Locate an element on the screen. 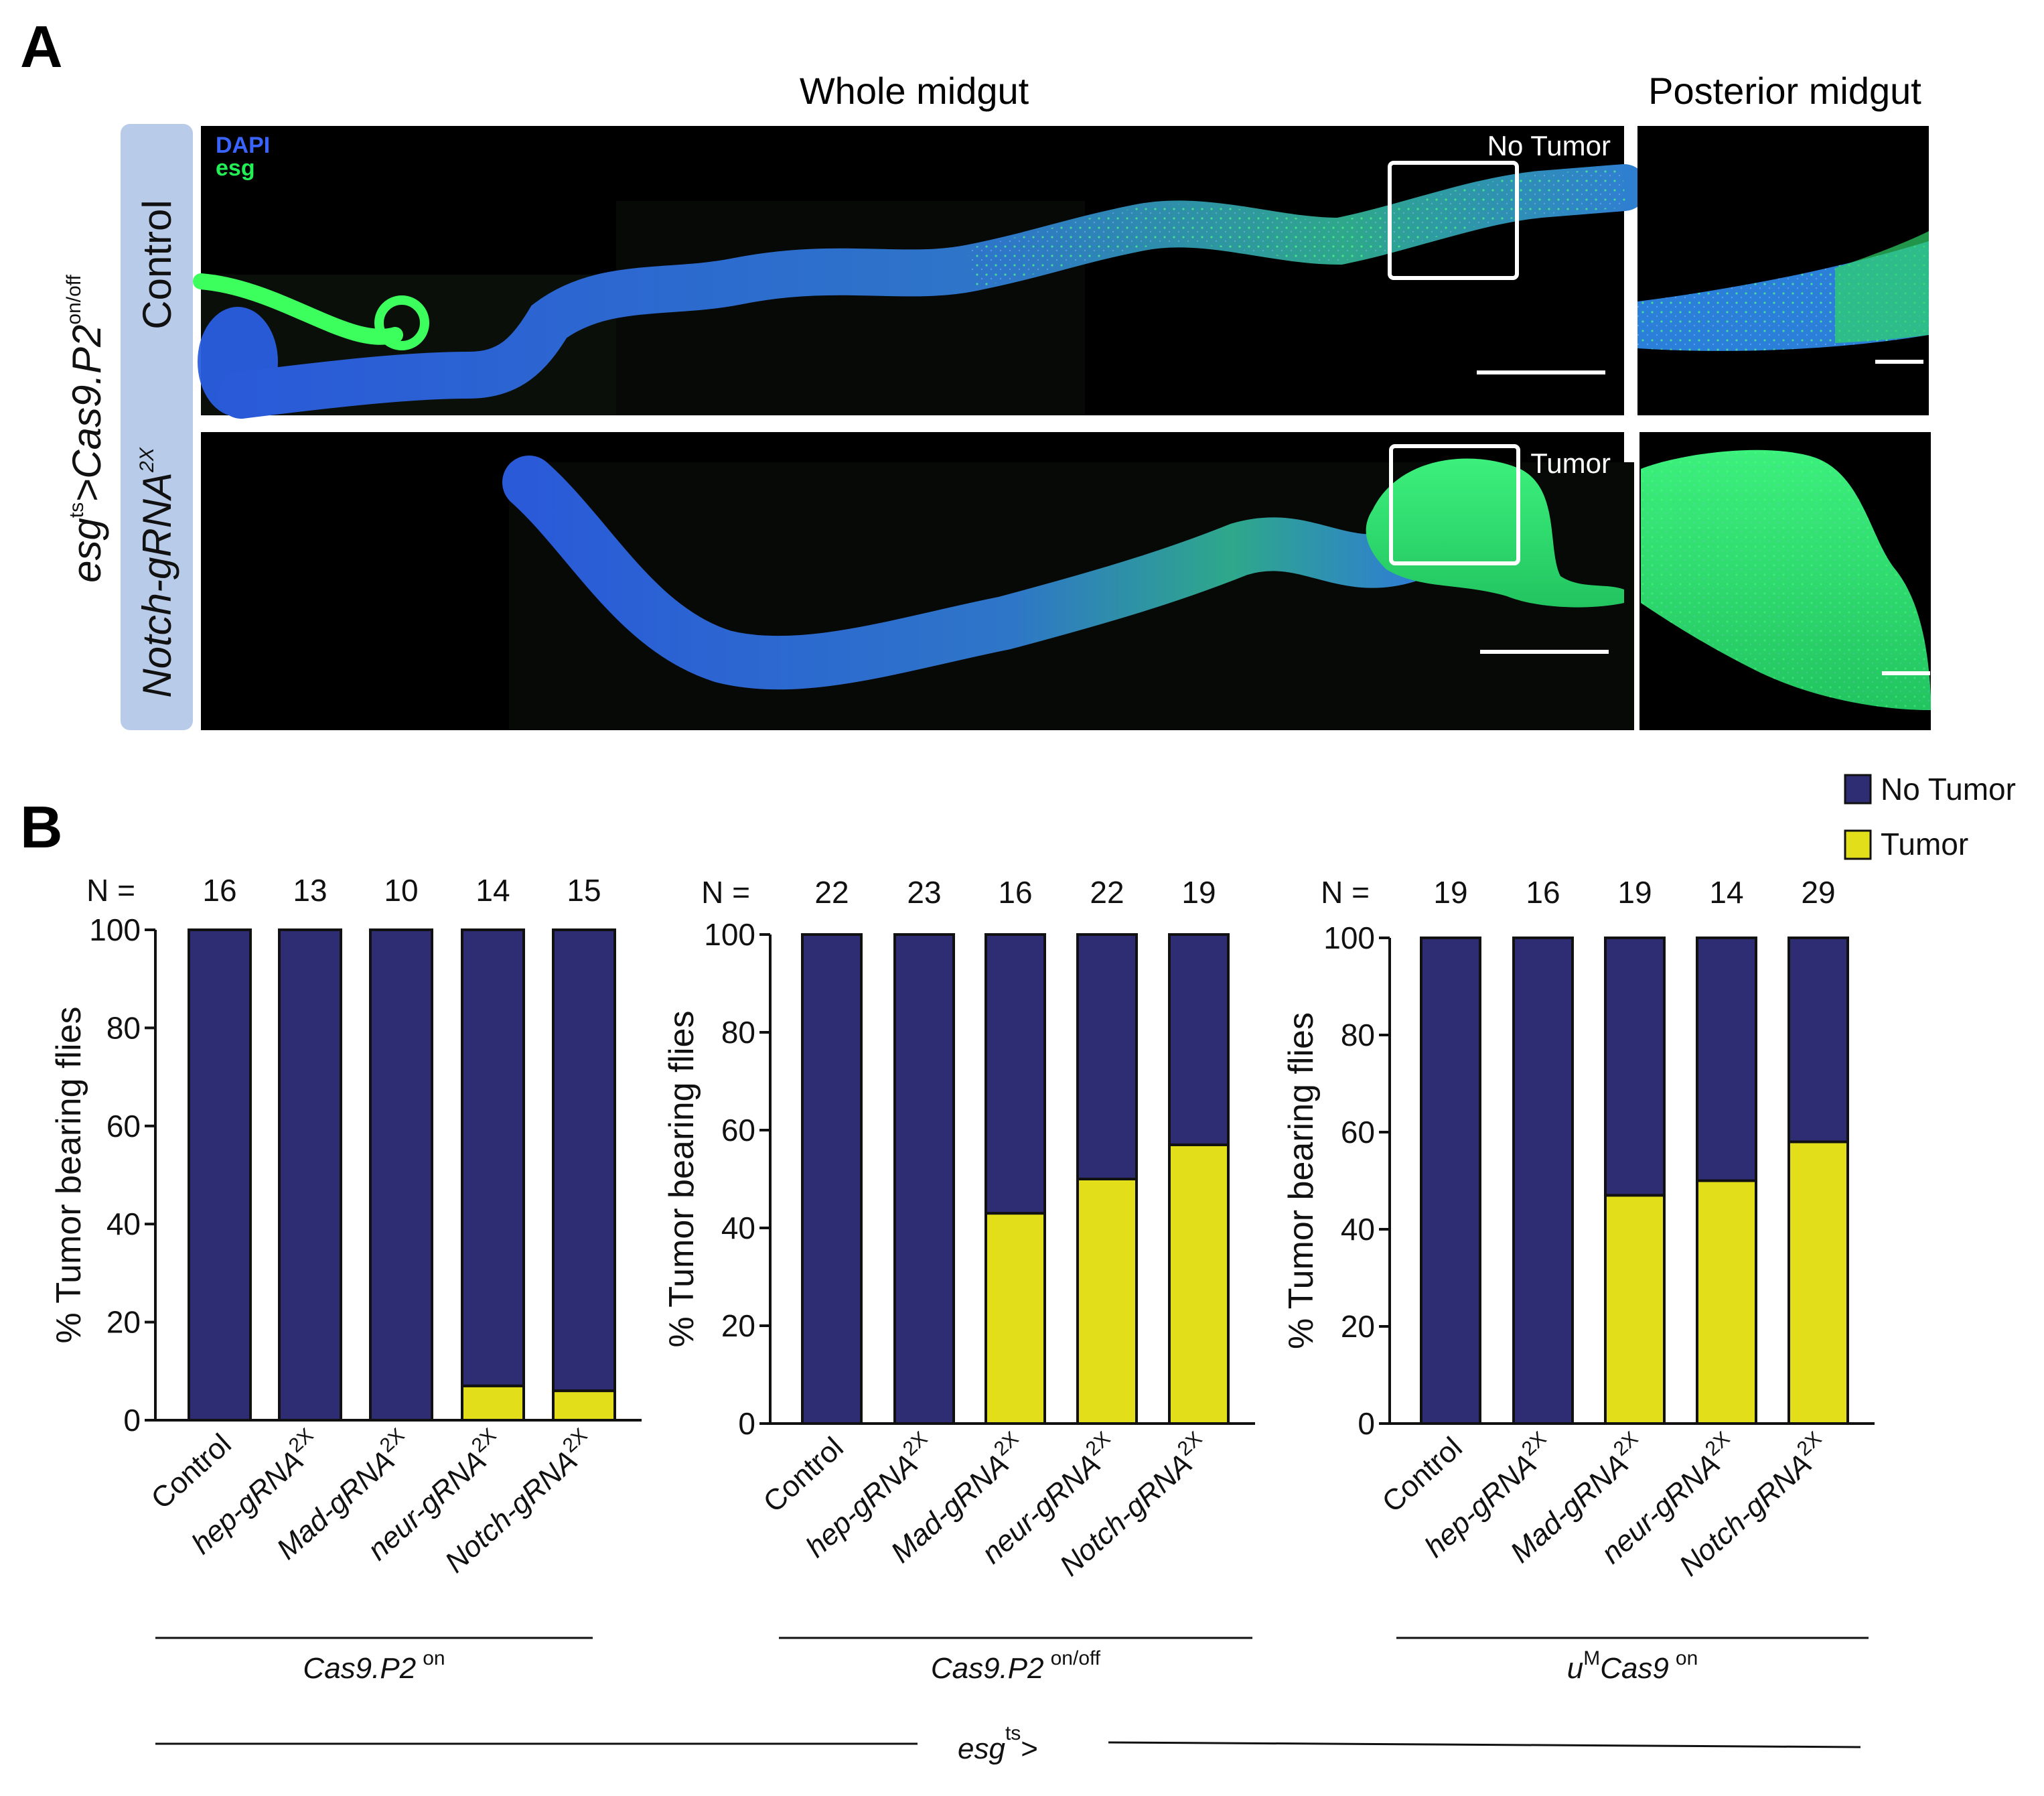  n-label: 13 is located at coordinates (310, 890).